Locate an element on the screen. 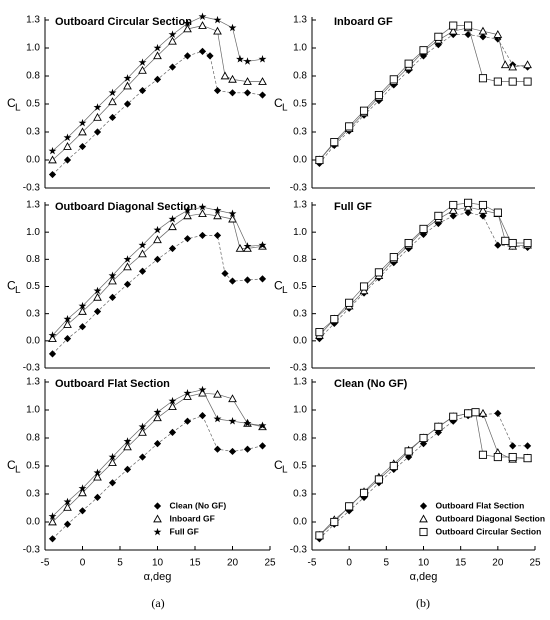 The height and width of the screenshot is (620, 550). chart-title: Outboard Circular Section is located at coordinates (123, 22).